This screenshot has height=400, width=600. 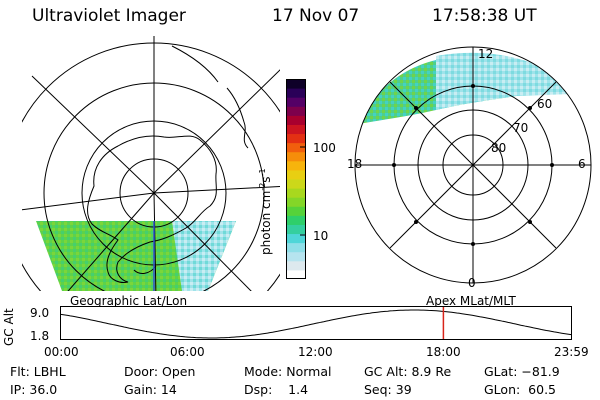 What do you see at coordinates (486, 54) in the screenshot?
I see `mlt-label-12: 12` at bounding box center [486, 54].